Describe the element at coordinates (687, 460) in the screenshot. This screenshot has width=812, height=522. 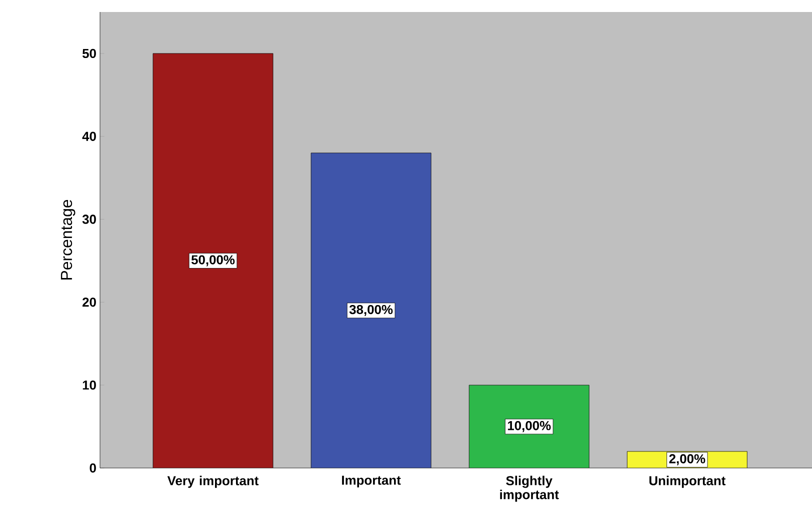
I see `data-label: 2,00%` at that location.